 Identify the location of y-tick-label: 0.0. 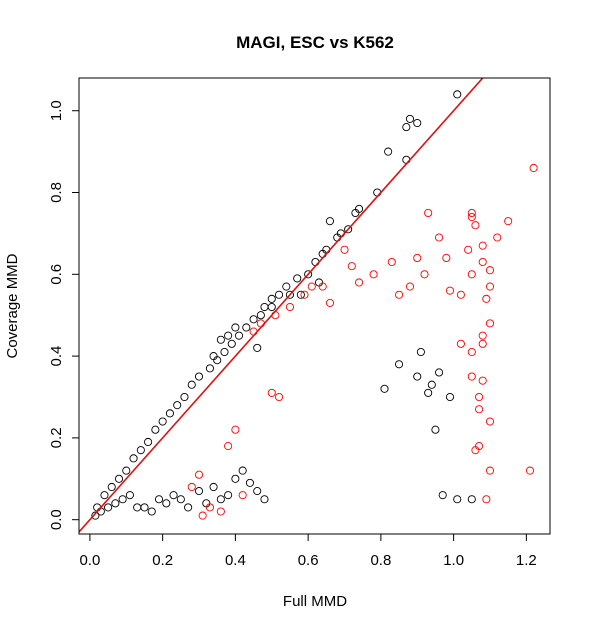
(56, 519).